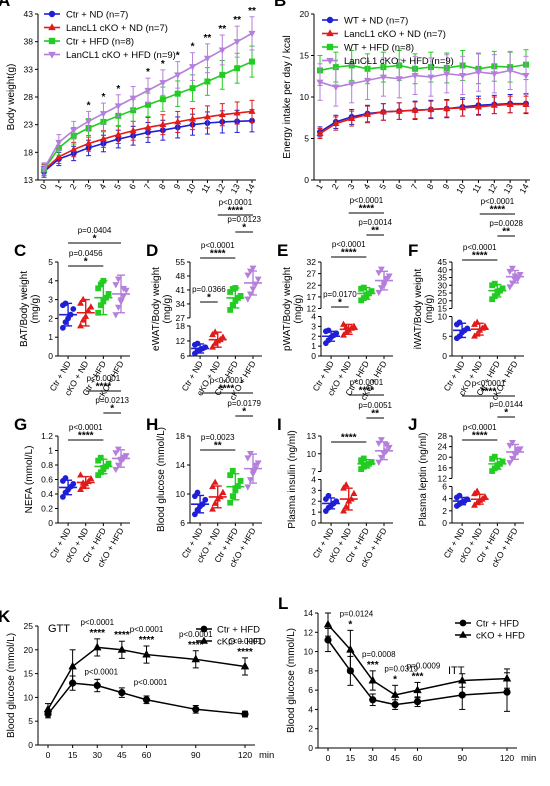 This screenshot has height=786, width=550. I want to click on y-tick-label: 6, so click(182, 523).